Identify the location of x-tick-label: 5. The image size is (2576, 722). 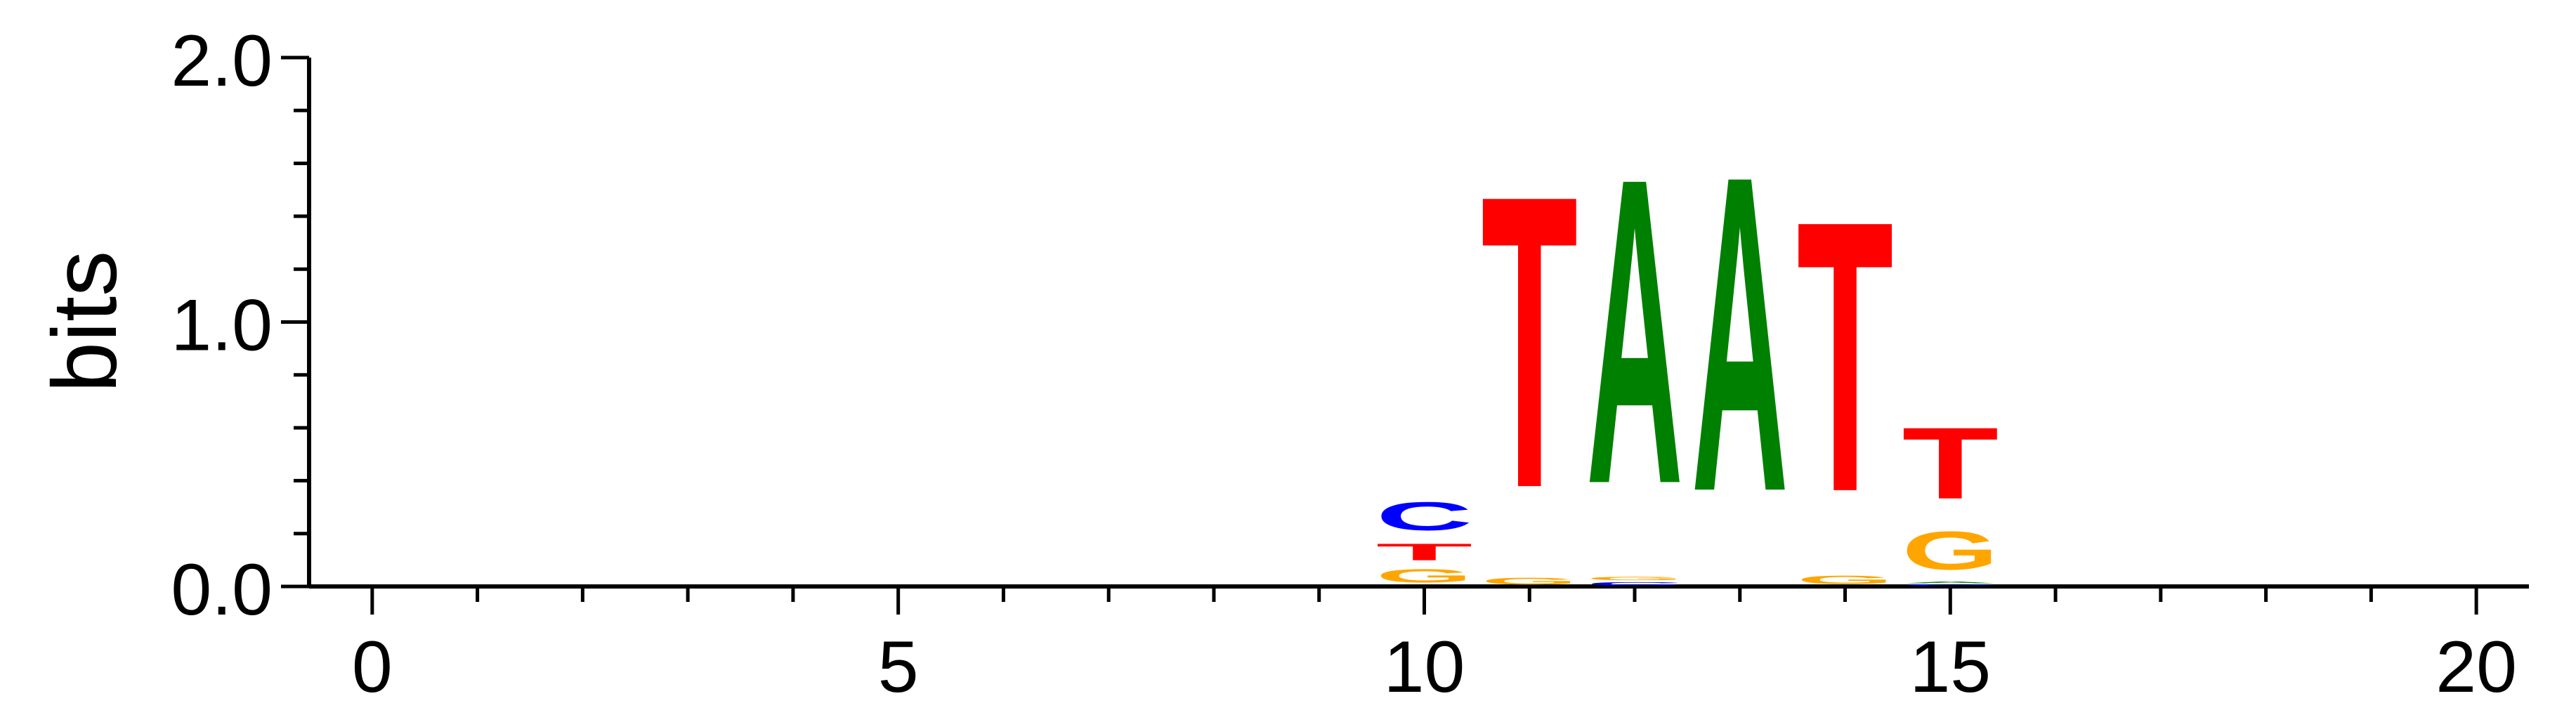
(898, 667).